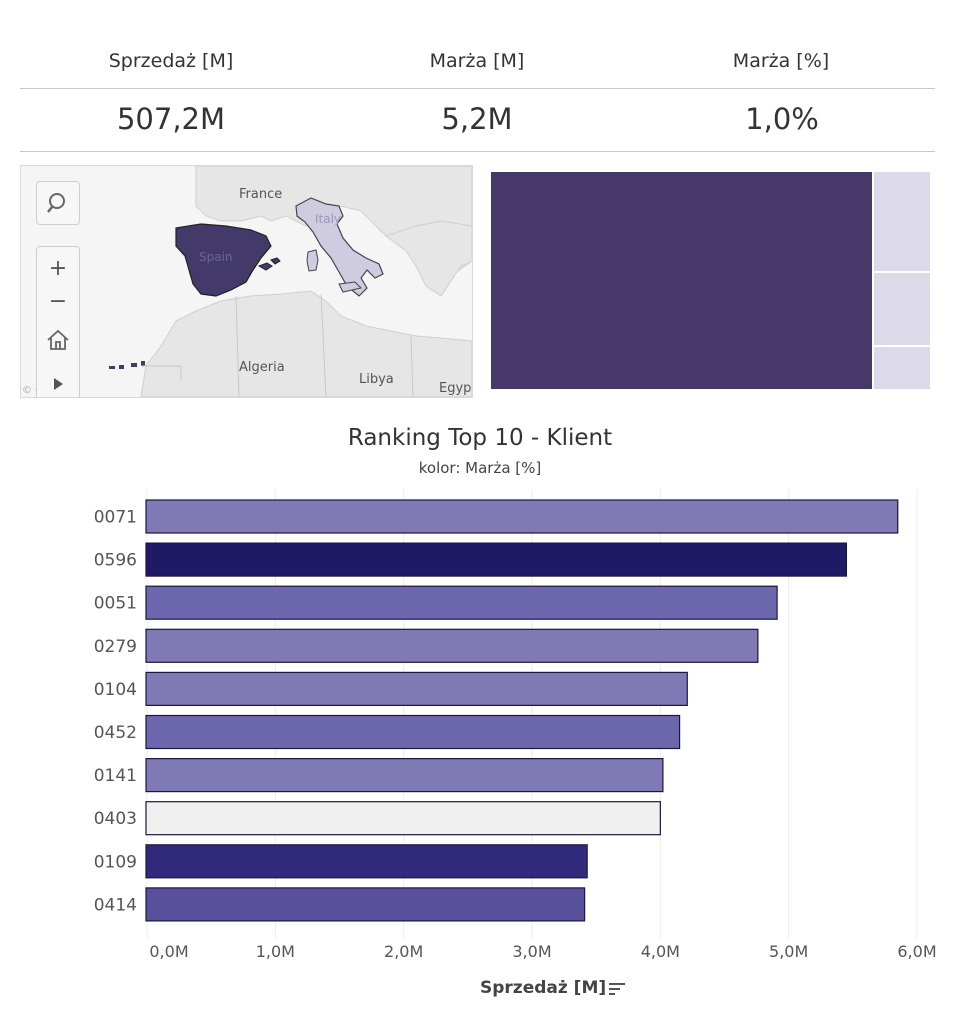  I want to click on kpi-divider-top, so click(477, 88).